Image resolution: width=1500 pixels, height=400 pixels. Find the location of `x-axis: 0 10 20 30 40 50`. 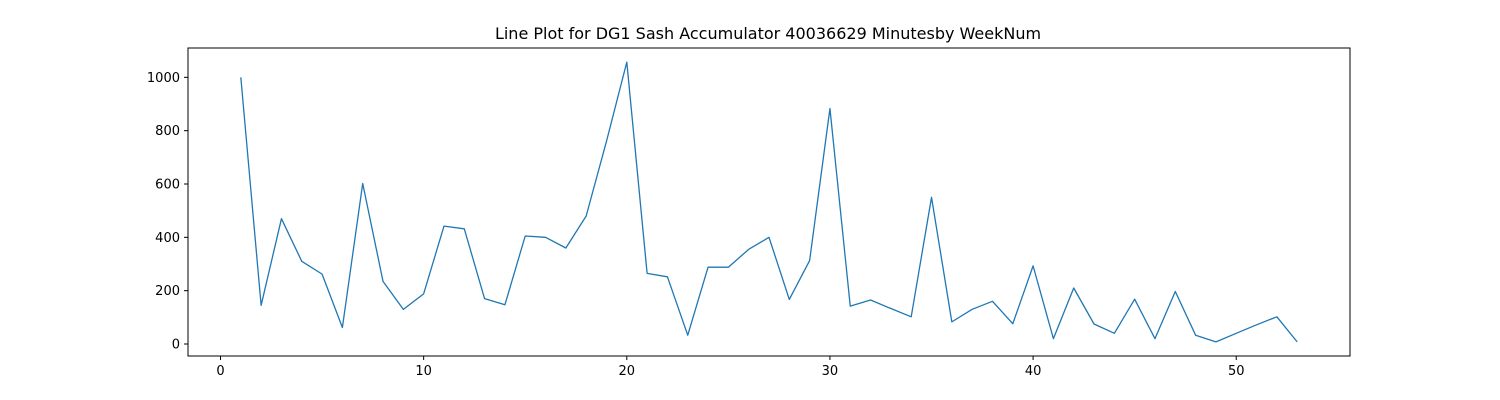

x-axis: 0 10 20 30 40 50 is located at coordinates (730, 367).